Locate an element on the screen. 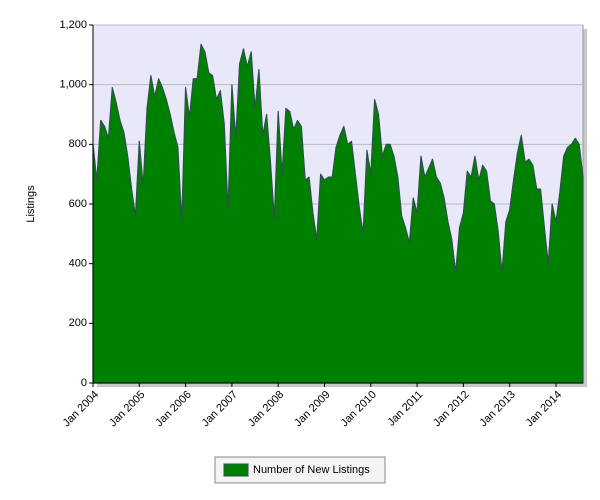  legend: Number of New Listings is located at coordinates (300, 470).